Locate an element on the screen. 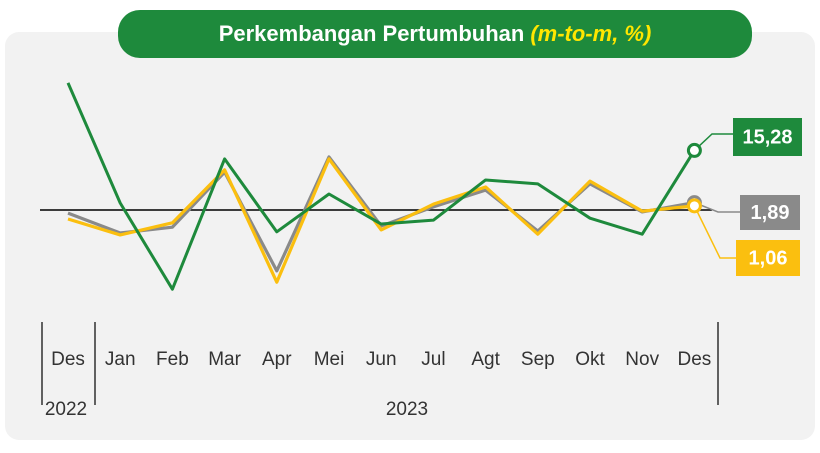  x-tick-label: Jun is located at coordinates (381, 359).